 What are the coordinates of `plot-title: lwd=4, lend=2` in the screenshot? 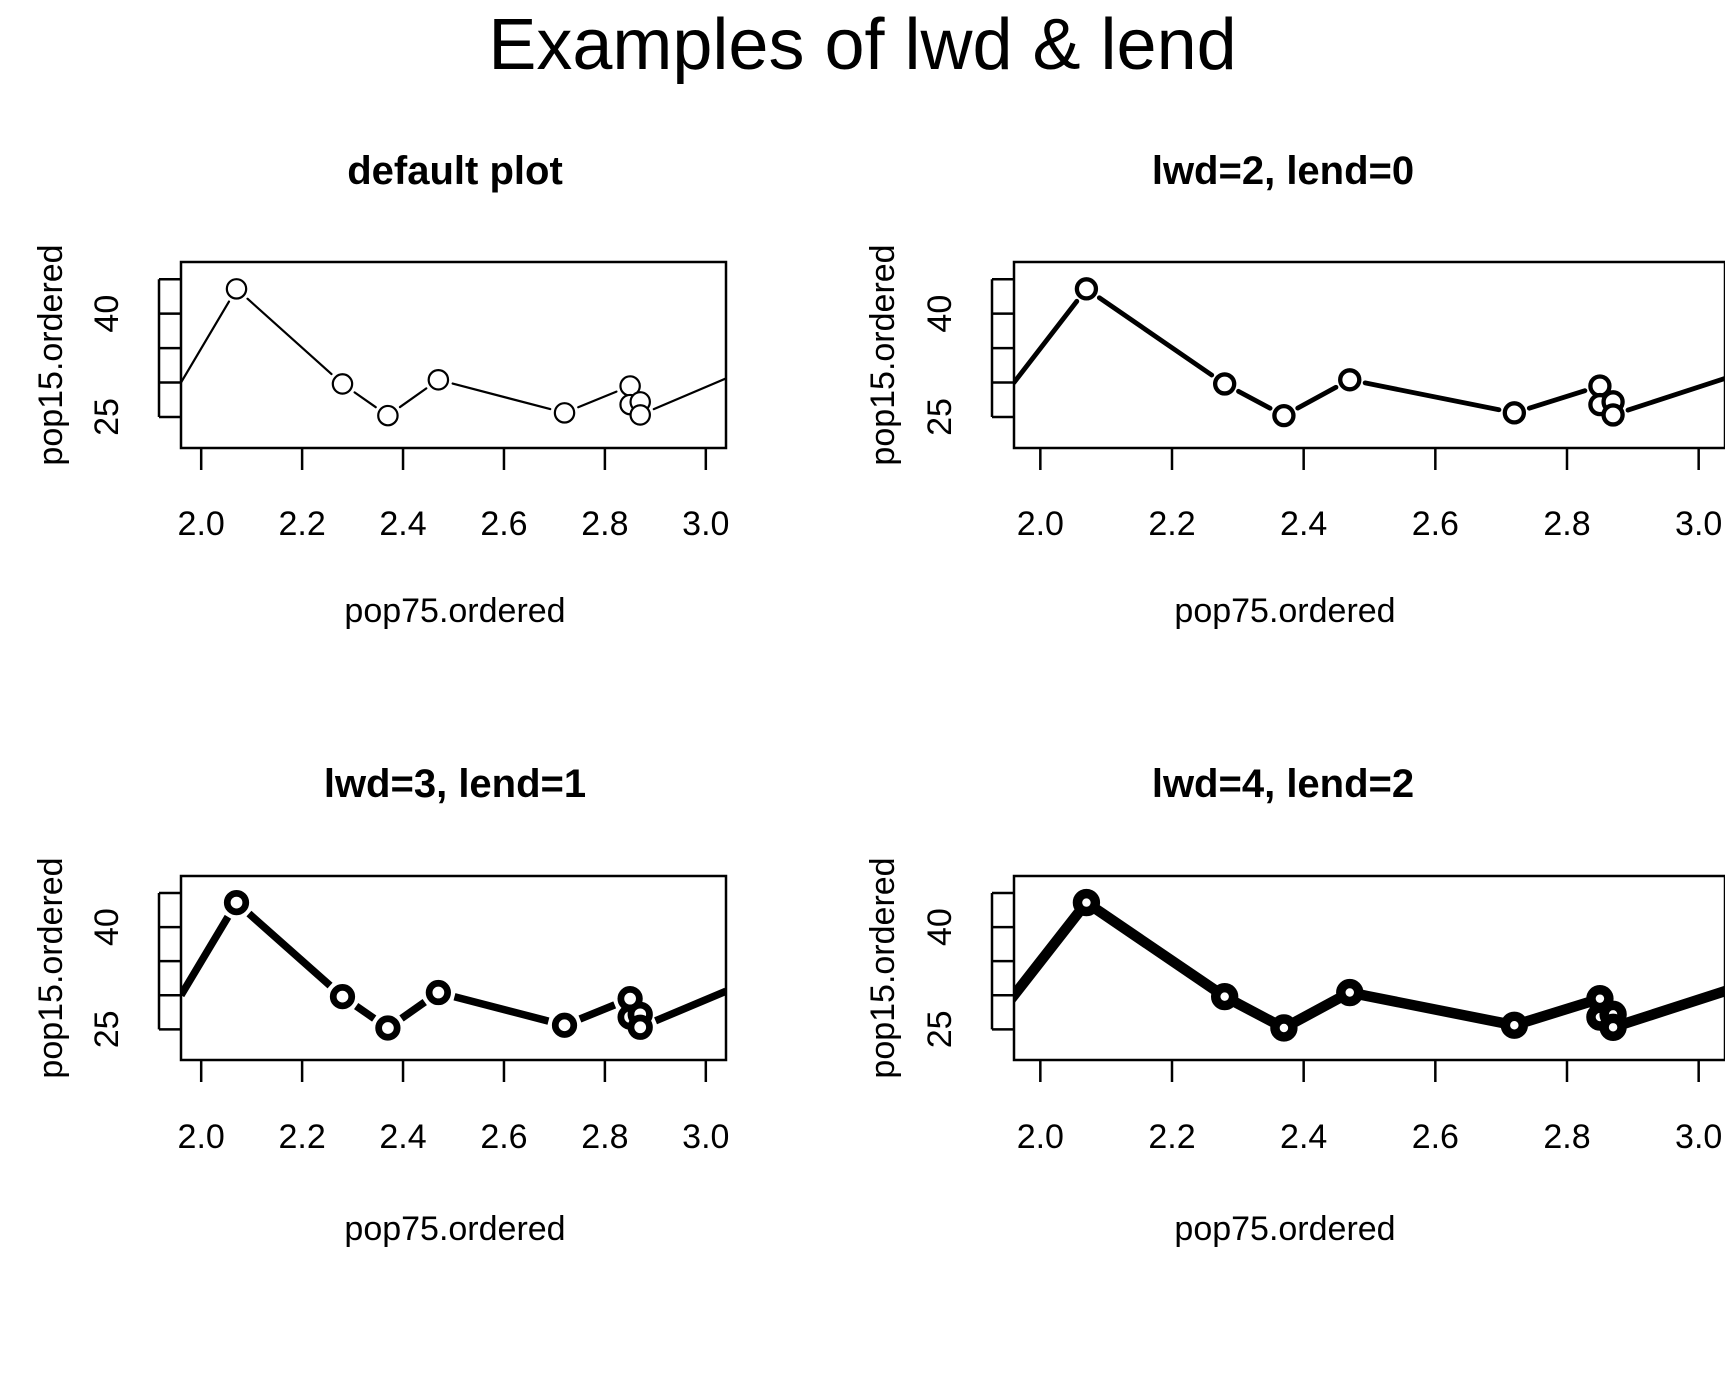 It's located at (1283, 784).